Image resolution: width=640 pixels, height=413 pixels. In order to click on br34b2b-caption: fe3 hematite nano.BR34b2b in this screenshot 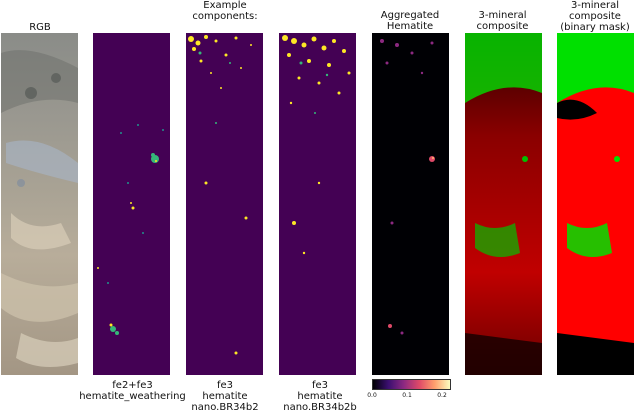, I will do `click(320, 396)`.